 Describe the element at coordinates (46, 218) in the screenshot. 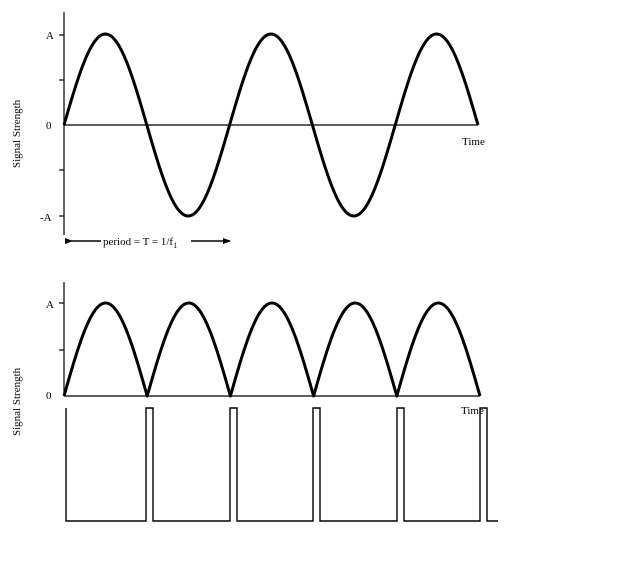

I see `top-tick-label-neg-a: -A` at that location.